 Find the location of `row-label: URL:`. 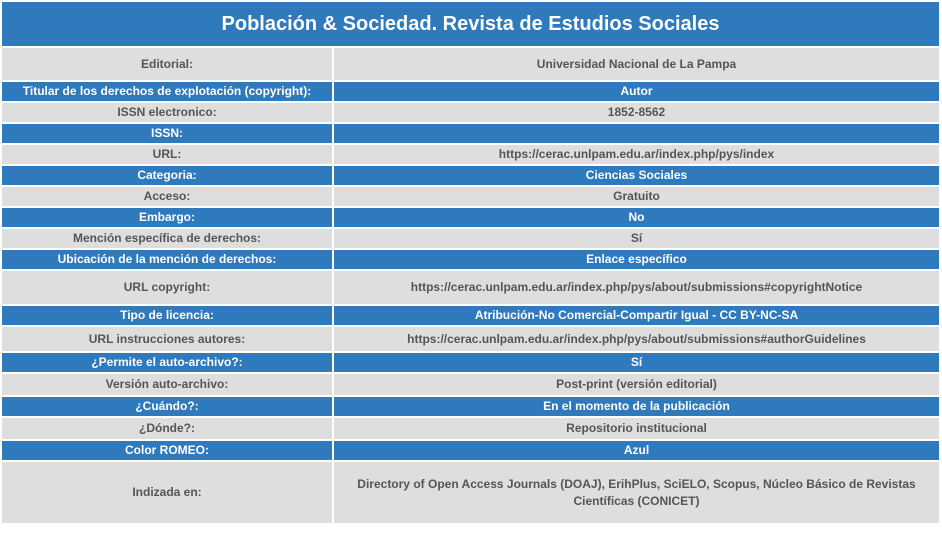

row-label: URL: is located at coordinates (168, 155).